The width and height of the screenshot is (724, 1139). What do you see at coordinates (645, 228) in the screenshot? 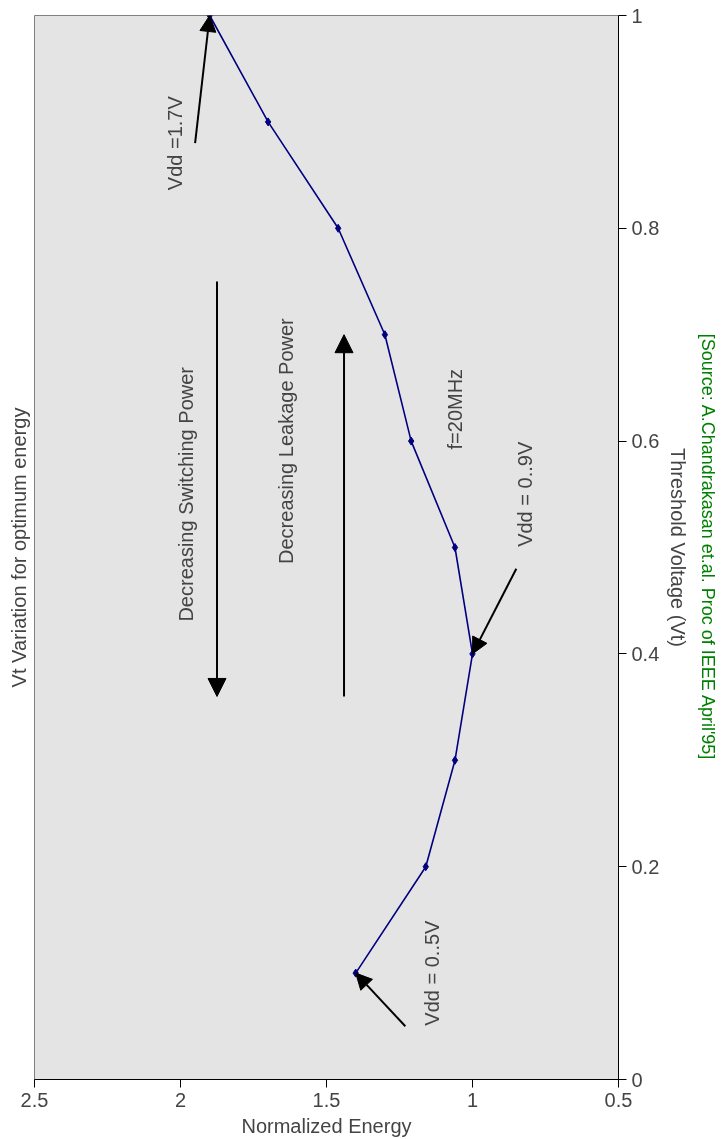
I see `y-tick-label: 0.8` at bounding box center [645, 228].